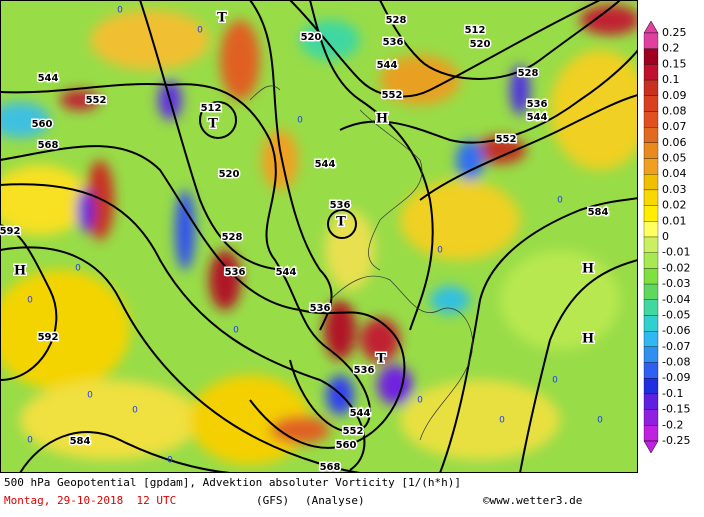 The width and height of the screenshot is (704, 517). What do you see at coordinates (90, 500) in the screenshot?
I see `footer-date: Montag, 29-10-2018 12 UTC` at bounding box center [90, 500].